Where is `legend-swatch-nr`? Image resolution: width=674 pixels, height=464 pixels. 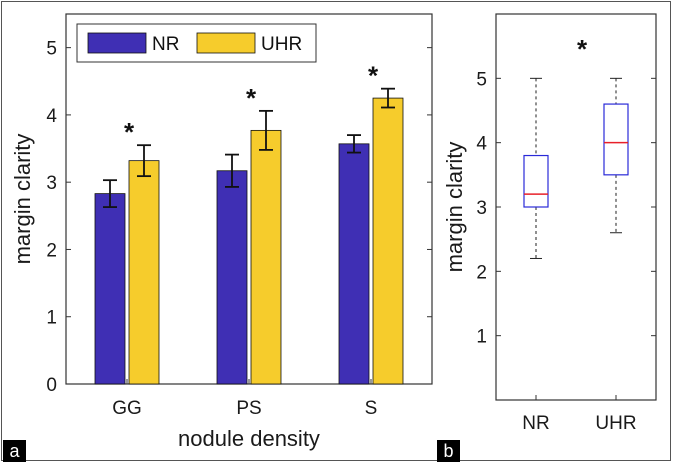
legend-swatch-nr is located at coordinates (117, 43).